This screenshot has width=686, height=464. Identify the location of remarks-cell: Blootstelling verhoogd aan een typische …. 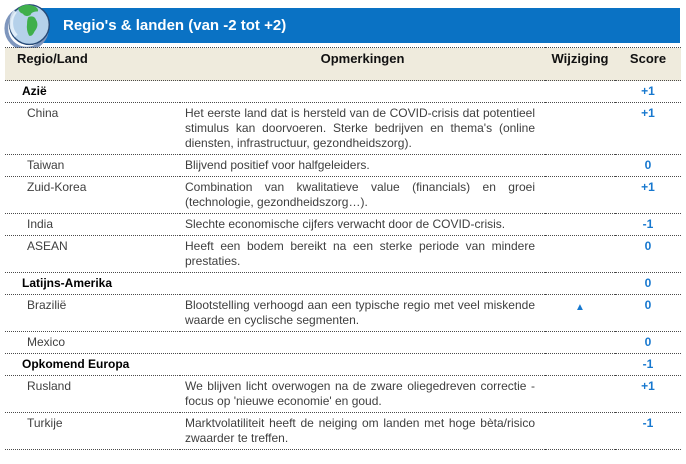
(360, 312).